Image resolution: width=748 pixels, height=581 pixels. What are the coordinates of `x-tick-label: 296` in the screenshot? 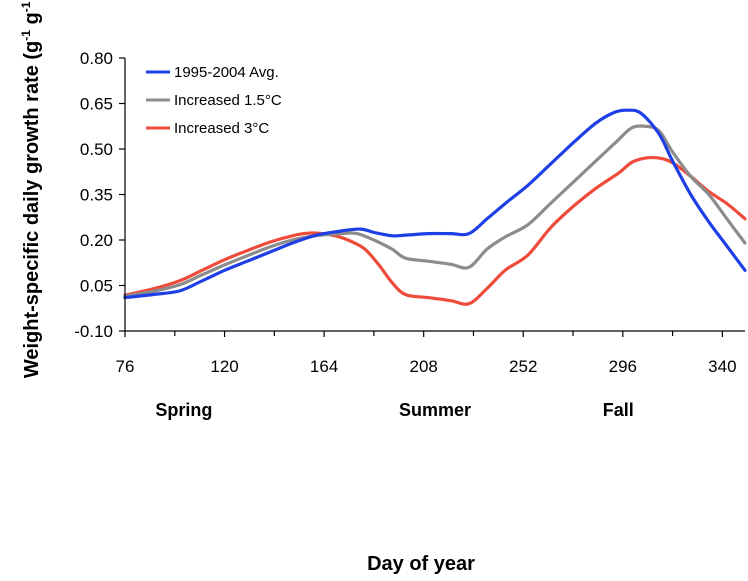 It's located at (623, 366).